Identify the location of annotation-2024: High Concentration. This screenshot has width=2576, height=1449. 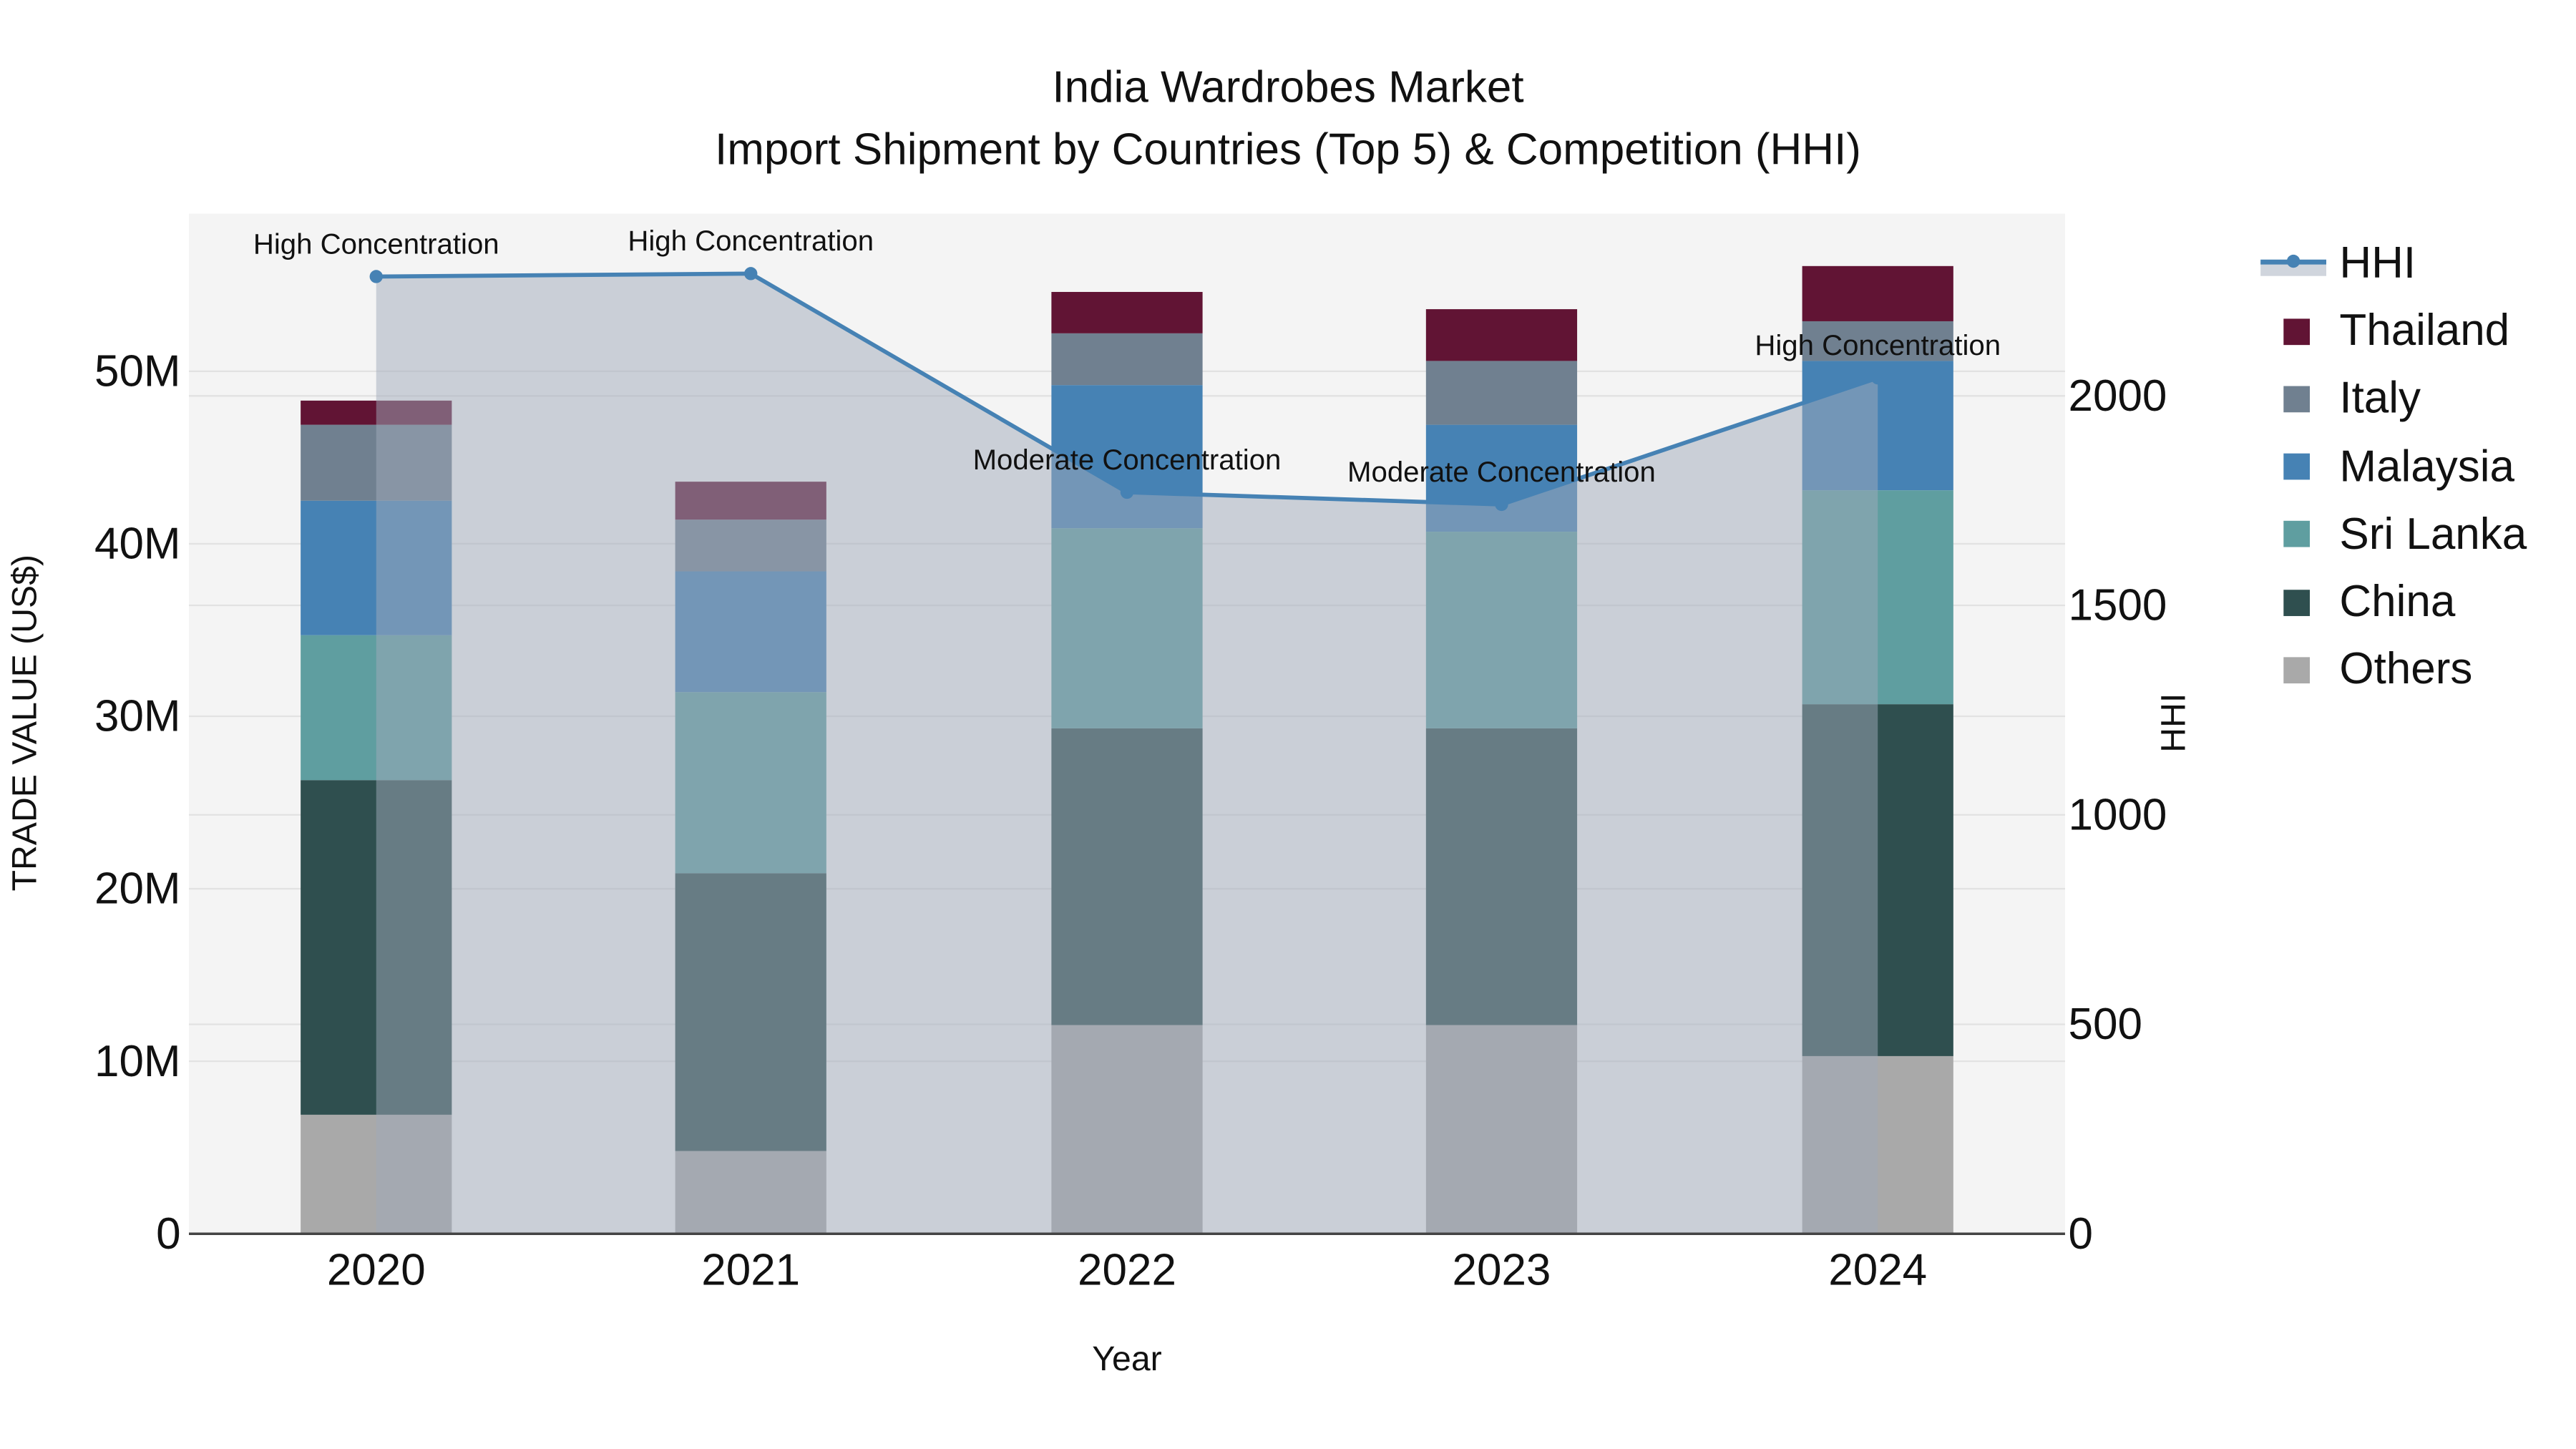
(1878, 345).